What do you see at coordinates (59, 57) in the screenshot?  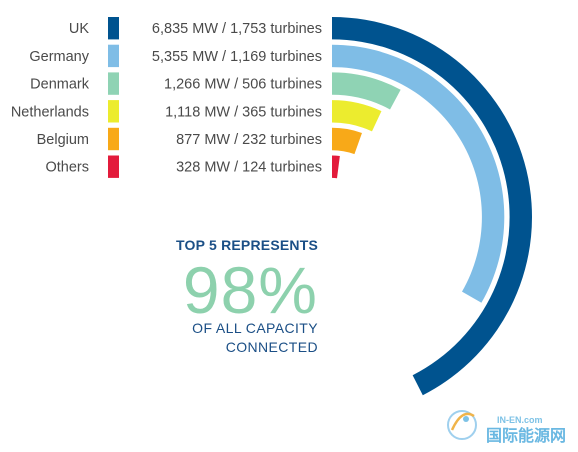 I see `legend-label-germany: Germany` at bounding box center [59, 57].